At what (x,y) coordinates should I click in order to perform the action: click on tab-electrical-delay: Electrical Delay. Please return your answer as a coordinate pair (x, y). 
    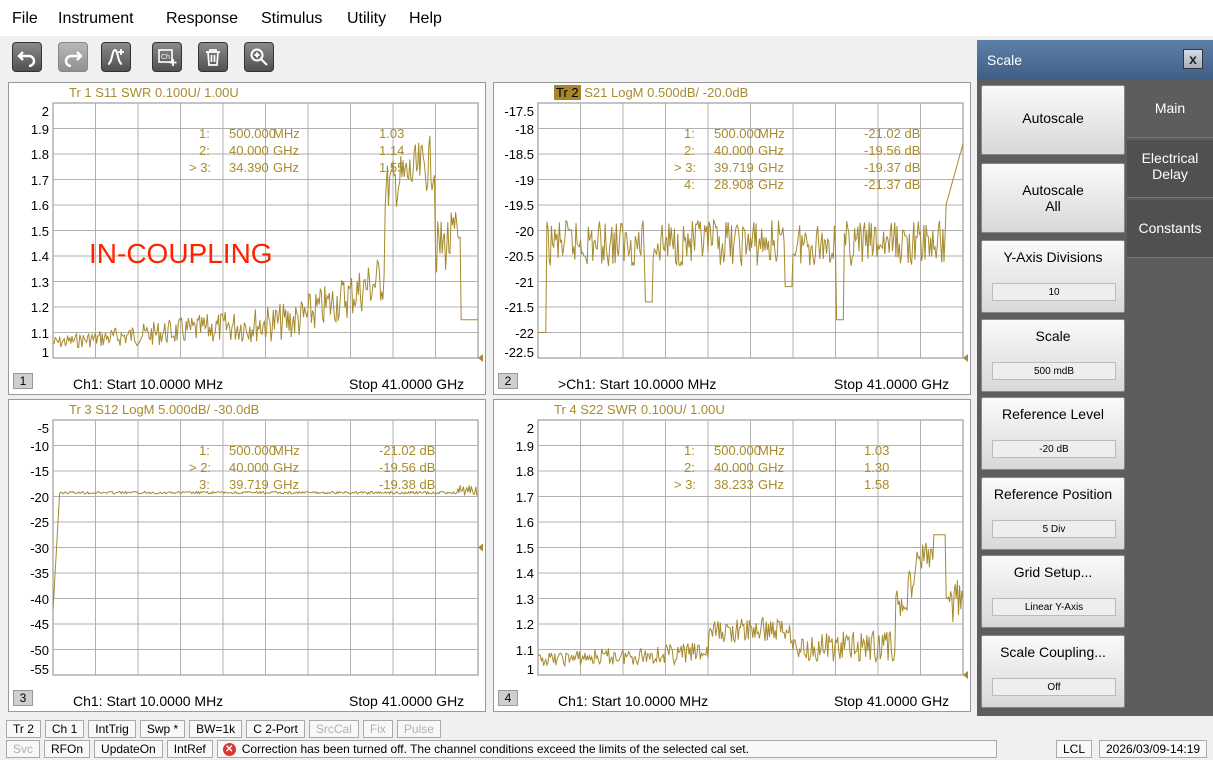
    Looking at the image, I should click on (1170, 169).